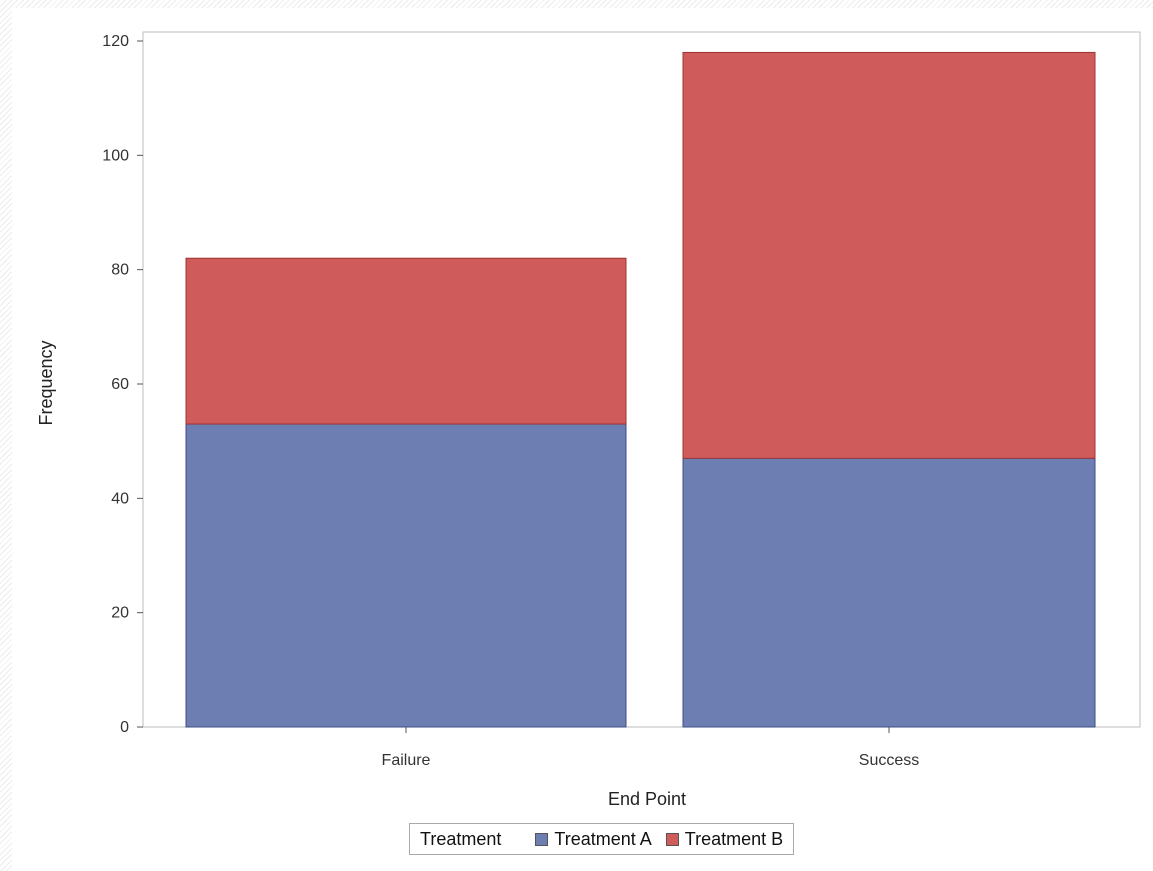 This screenshot has height=871, width=1153. Describe the element at coordinates (120, 613) in the screenshot. I see `y-tick-label: 20` at that location.